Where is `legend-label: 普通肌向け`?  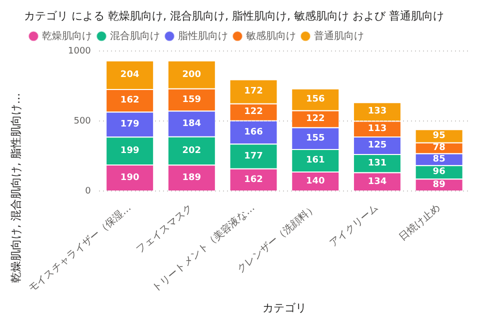
legend-label: 普通肌向け is located at coordinates (339, 36).